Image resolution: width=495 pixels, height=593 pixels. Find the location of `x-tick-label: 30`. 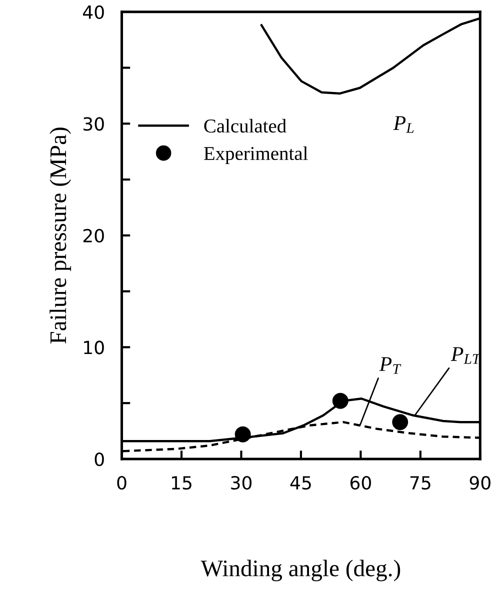

x-tick-label: 30 is located at coordinates (241, 483).